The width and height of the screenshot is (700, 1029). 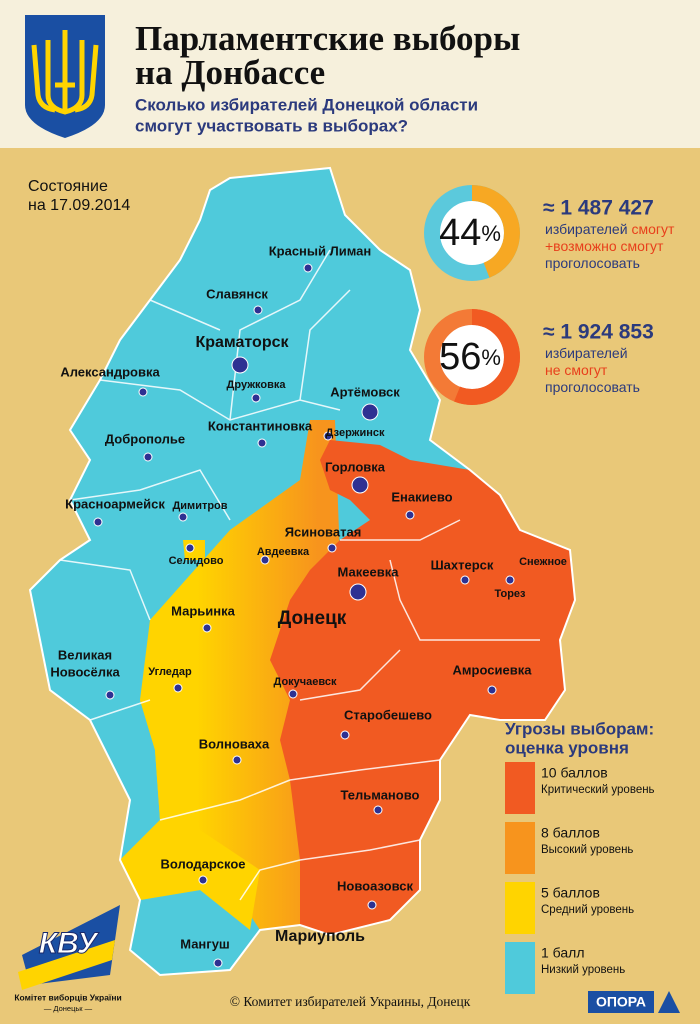 What do you see at coordinates (350, 1001) in the screenshot?
I see `copyright: © Комитет избирателей Украины, Донецк` at bounding box center [350, 1001].